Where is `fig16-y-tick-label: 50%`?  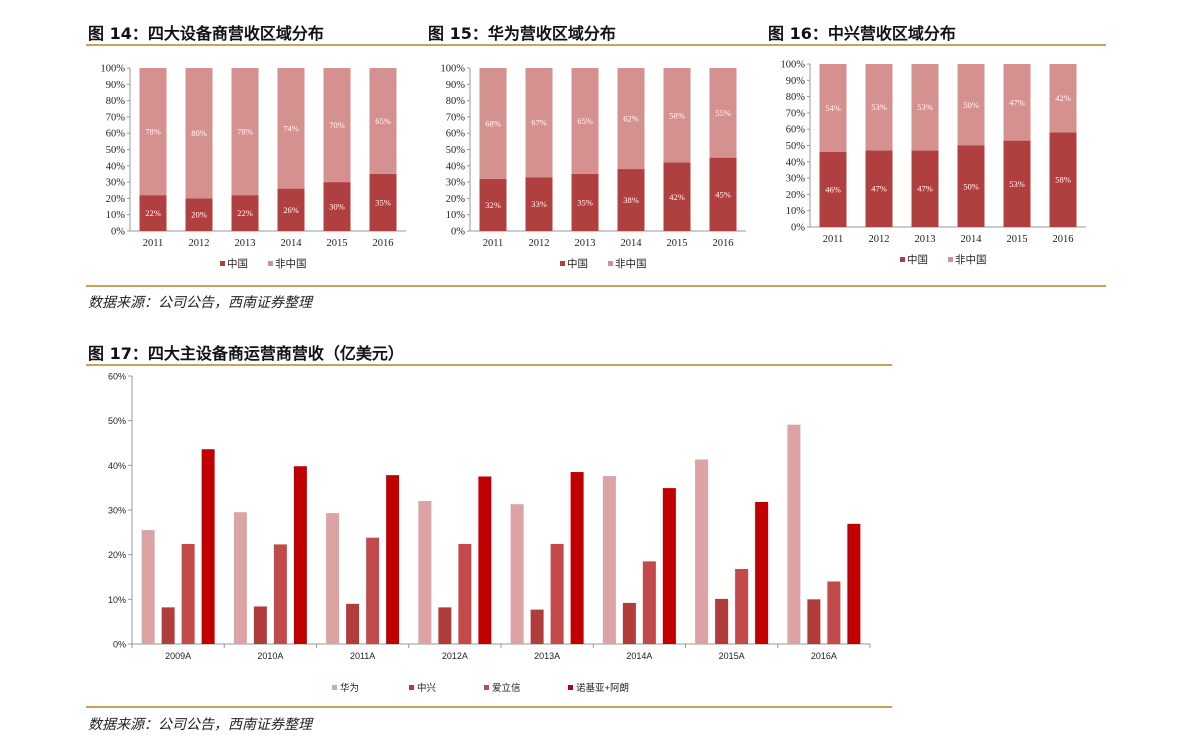 fig16-y-tick-label: 50% is located at coordinates (796, 146).